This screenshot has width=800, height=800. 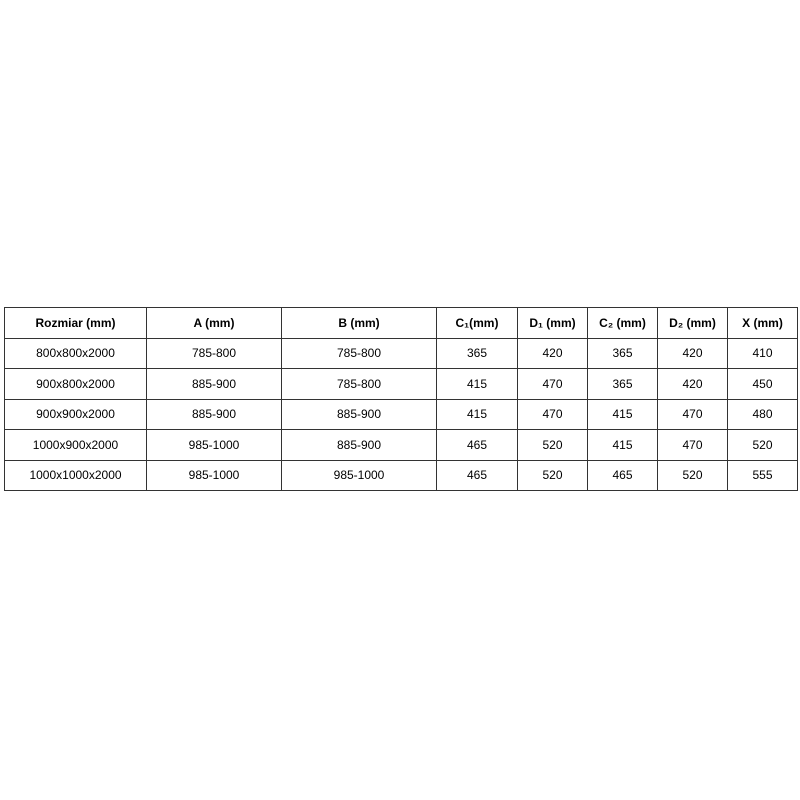 I want to click on column-header-rozmiar: Rozmiar (mm), so click(x=75, y=323).